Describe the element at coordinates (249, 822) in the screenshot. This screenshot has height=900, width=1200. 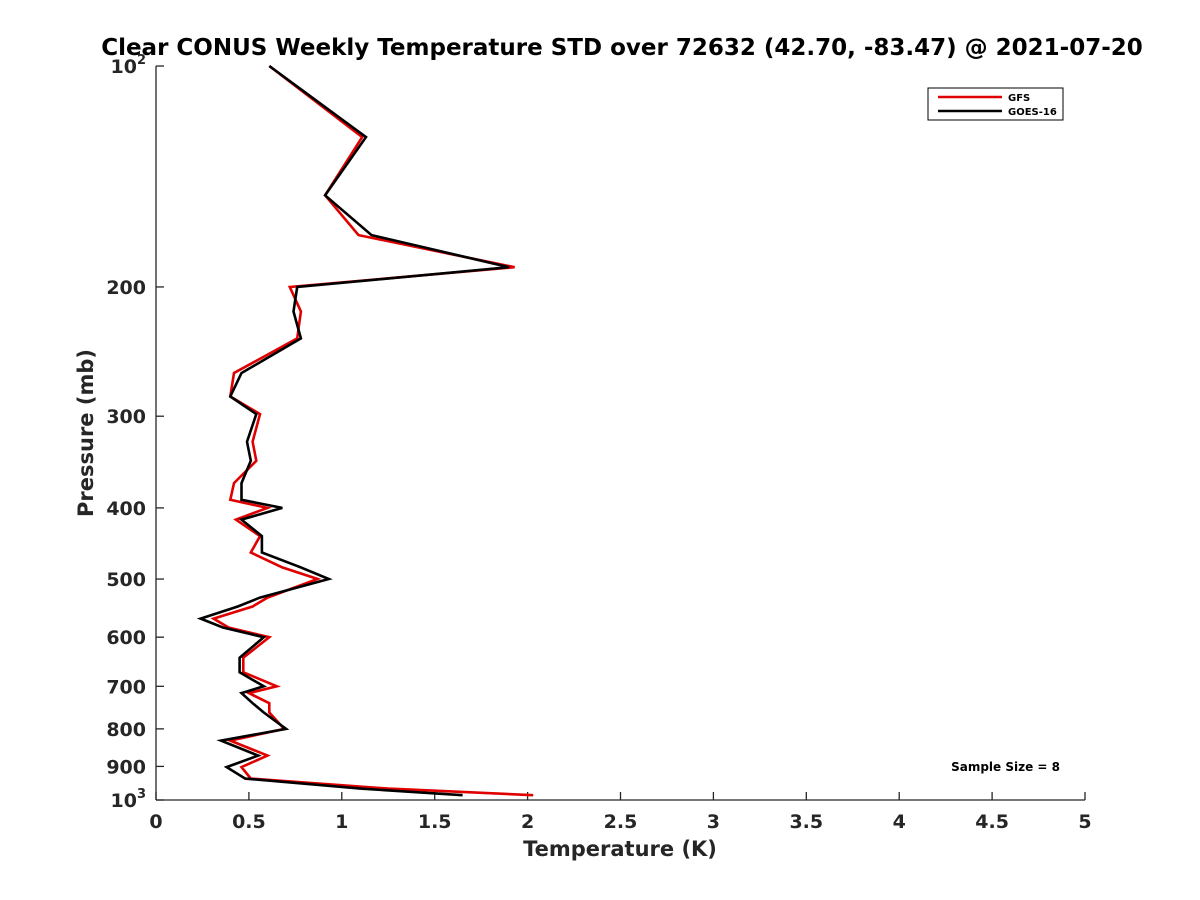
I see `x-tick-label: 0.5` at that location.